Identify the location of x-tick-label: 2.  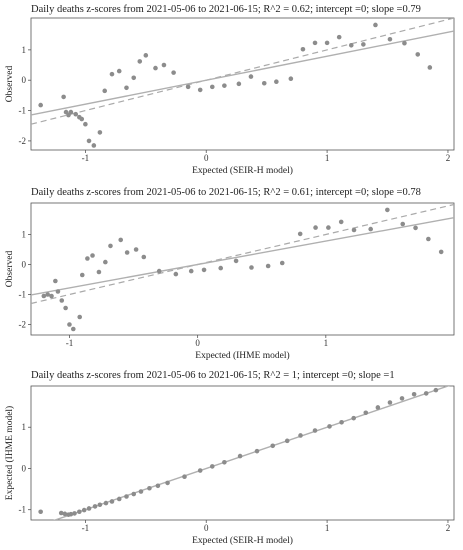
(448, 158).